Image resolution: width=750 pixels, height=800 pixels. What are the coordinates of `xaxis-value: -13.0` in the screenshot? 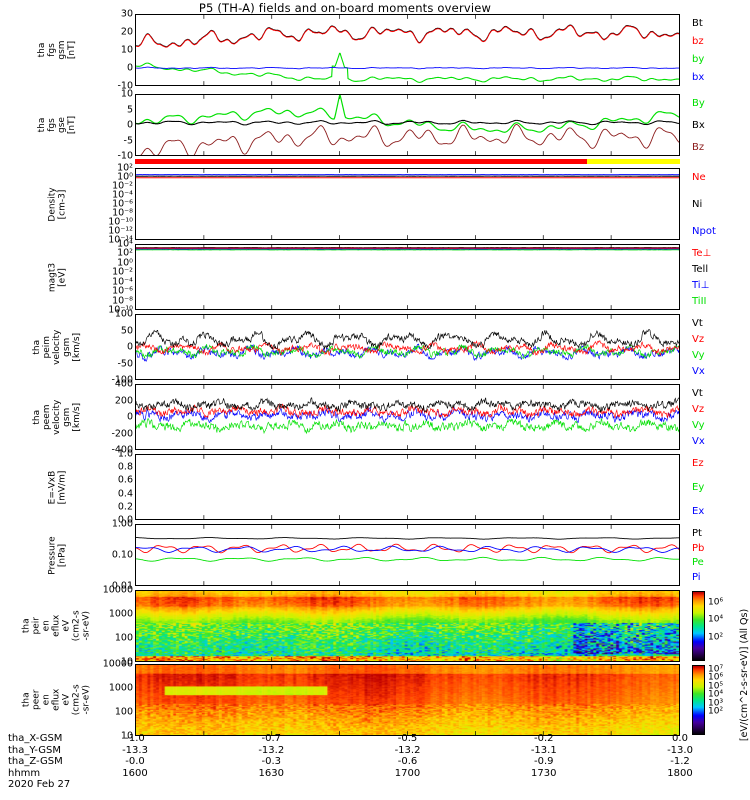 It's located at (680, 750).